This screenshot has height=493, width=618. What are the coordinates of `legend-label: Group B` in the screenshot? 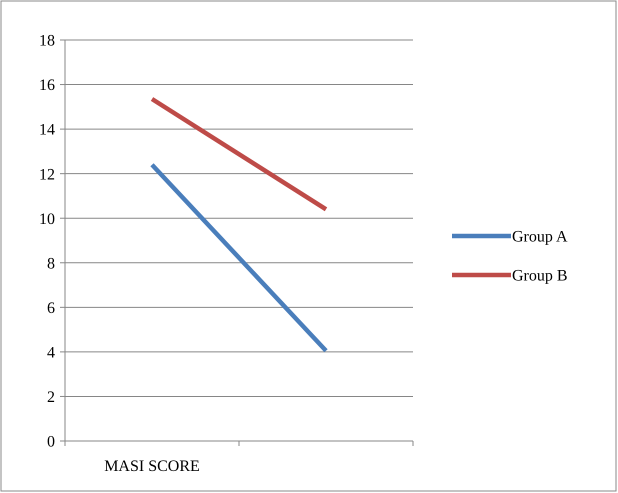 It's located at (540, 276).